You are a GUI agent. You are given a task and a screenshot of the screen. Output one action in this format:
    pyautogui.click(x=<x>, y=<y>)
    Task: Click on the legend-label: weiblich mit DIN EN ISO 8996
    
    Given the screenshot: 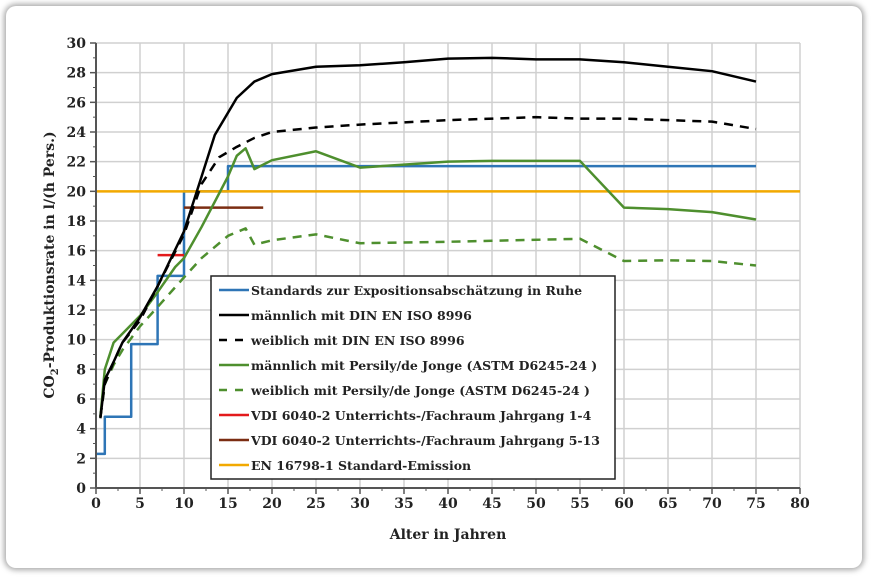 What is the action you would take?
    pyautogui.click(x=357, y=340)
    